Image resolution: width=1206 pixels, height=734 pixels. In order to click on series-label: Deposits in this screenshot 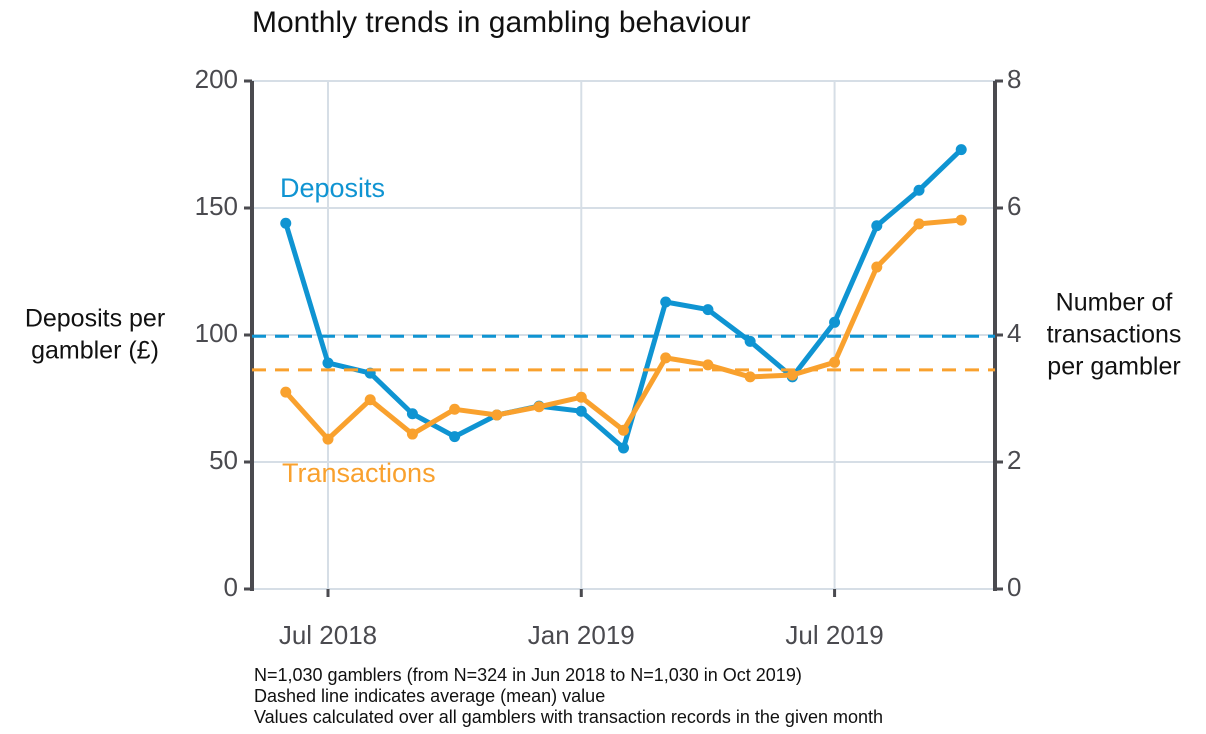, I will do `click(332, 188)`.